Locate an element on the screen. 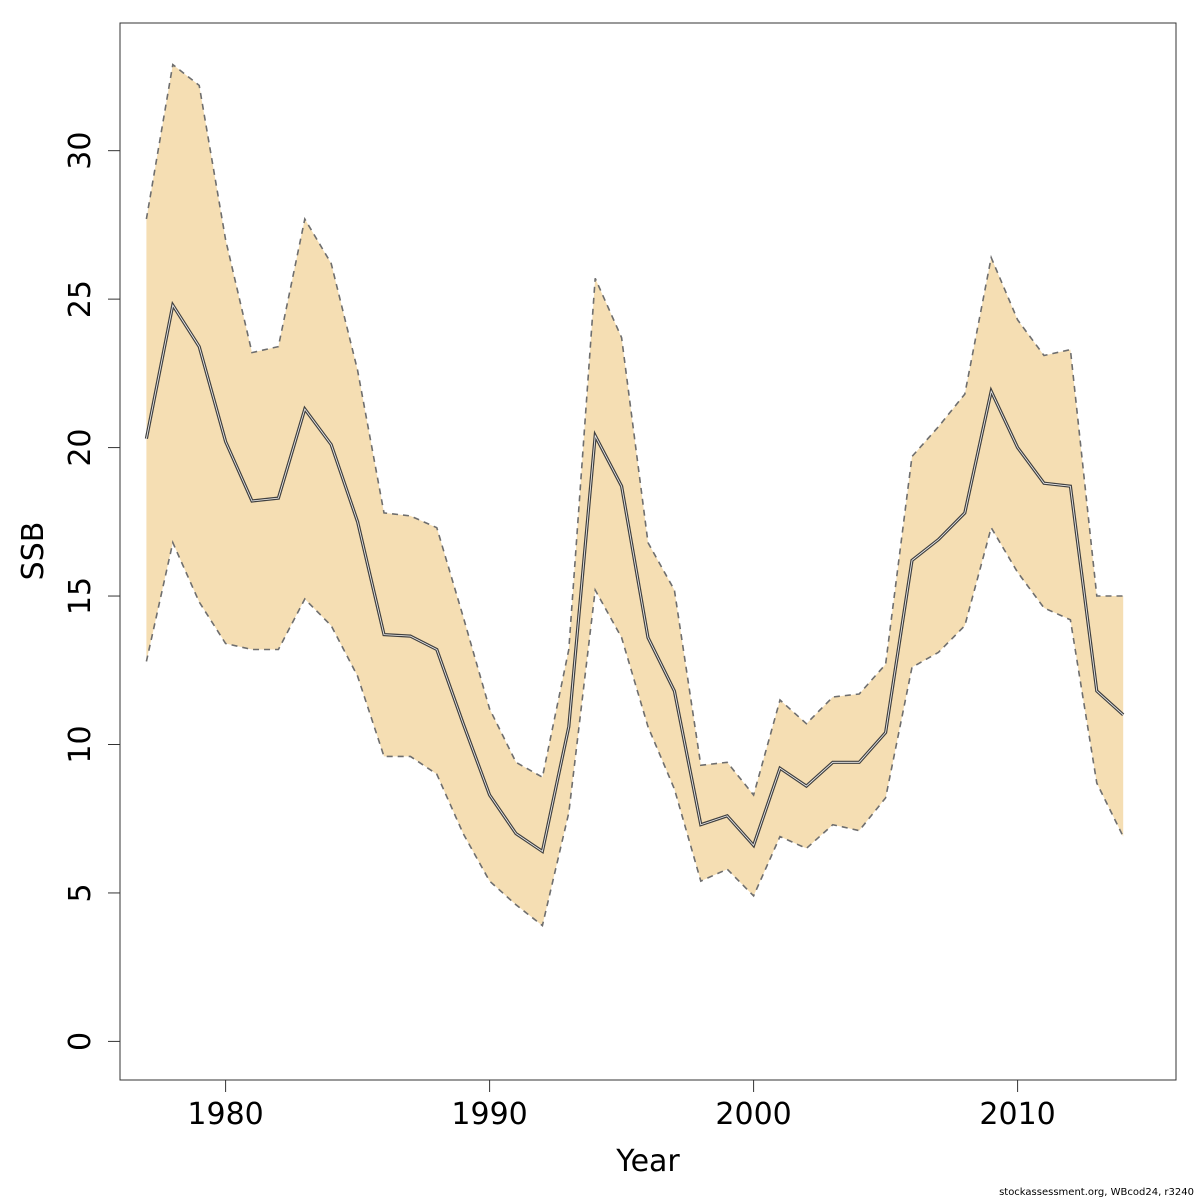  y-axis-title: SSB is located at coordinates (33, 551).